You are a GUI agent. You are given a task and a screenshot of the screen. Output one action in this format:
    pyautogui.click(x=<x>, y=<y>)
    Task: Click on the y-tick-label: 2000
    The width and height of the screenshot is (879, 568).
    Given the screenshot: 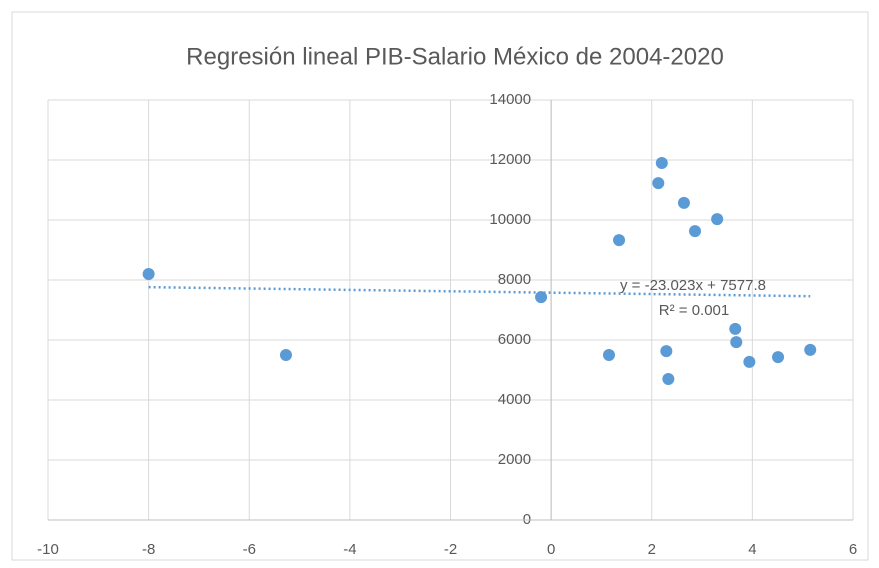 What is the action you would take?
    pyautogui.click(x=514, y=459)
    